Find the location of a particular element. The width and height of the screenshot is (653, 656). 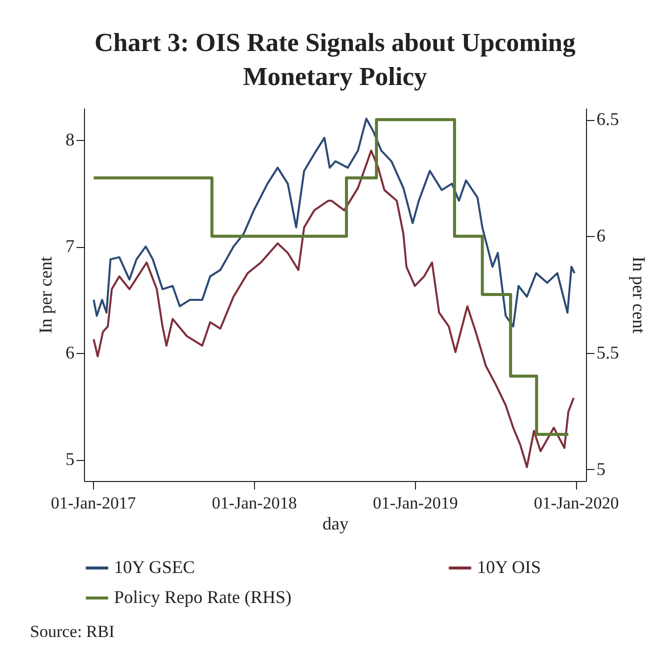

y-tick-label: 7 is located at coordinates (70, 246).